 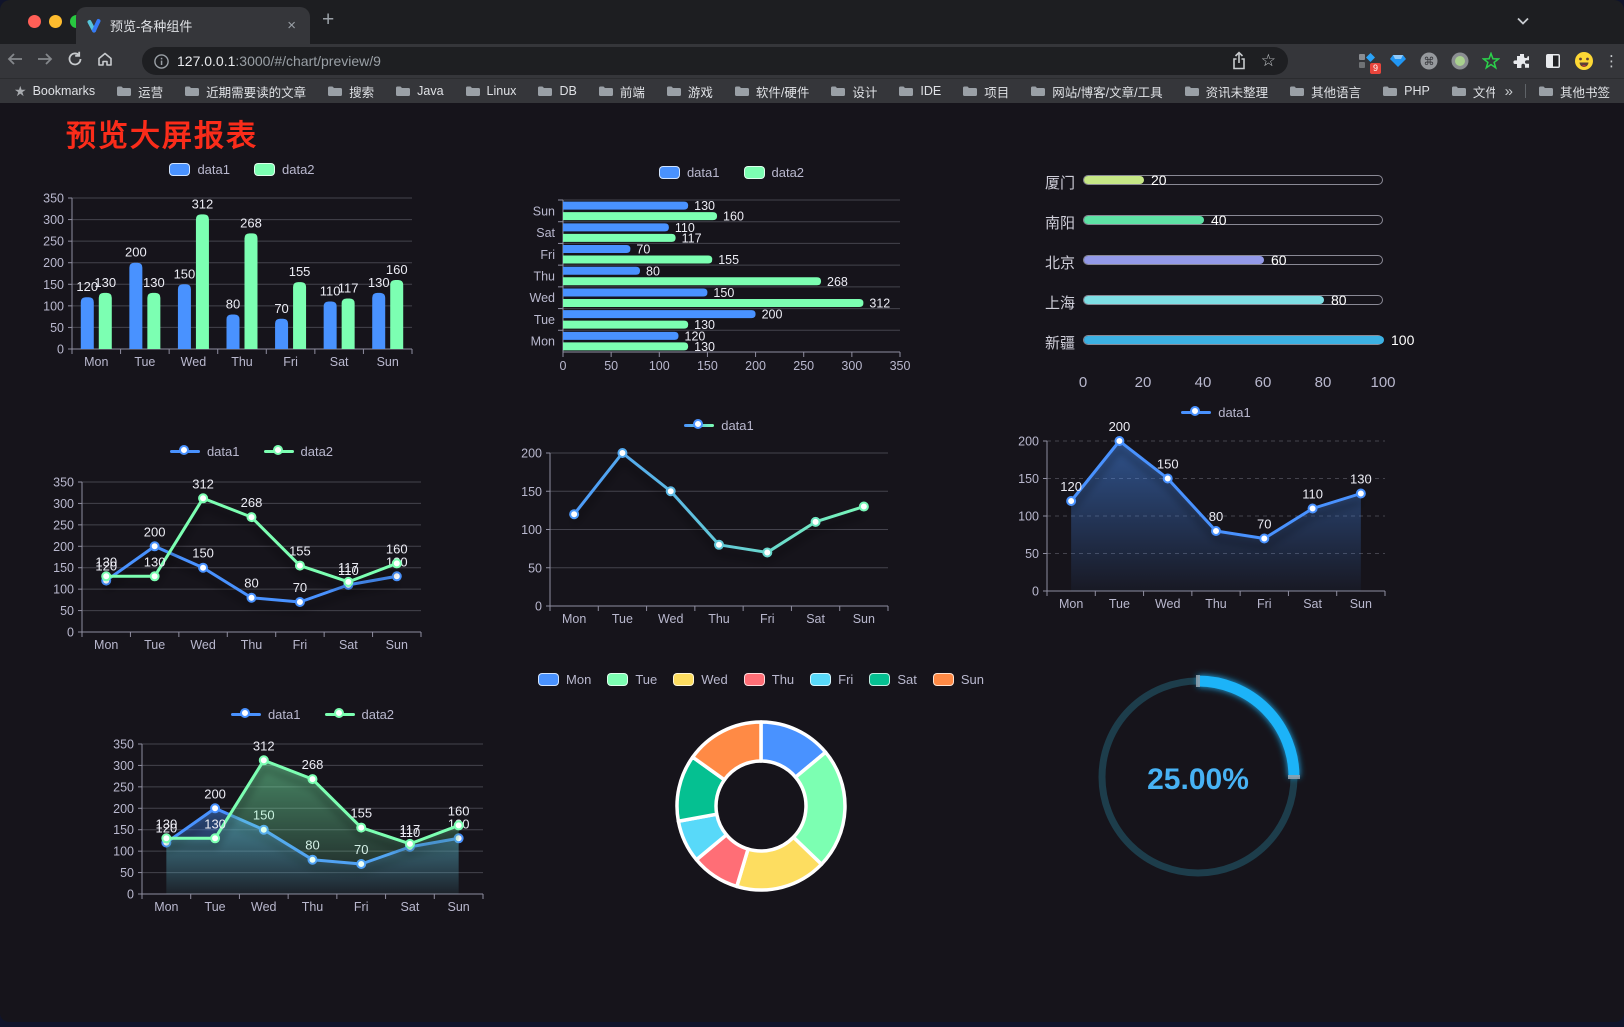 What do you see at coordinates (1611, 61) in the screenshot?
I see `browser-menu-icon: ⋮` at bounding box center [1611, 61].